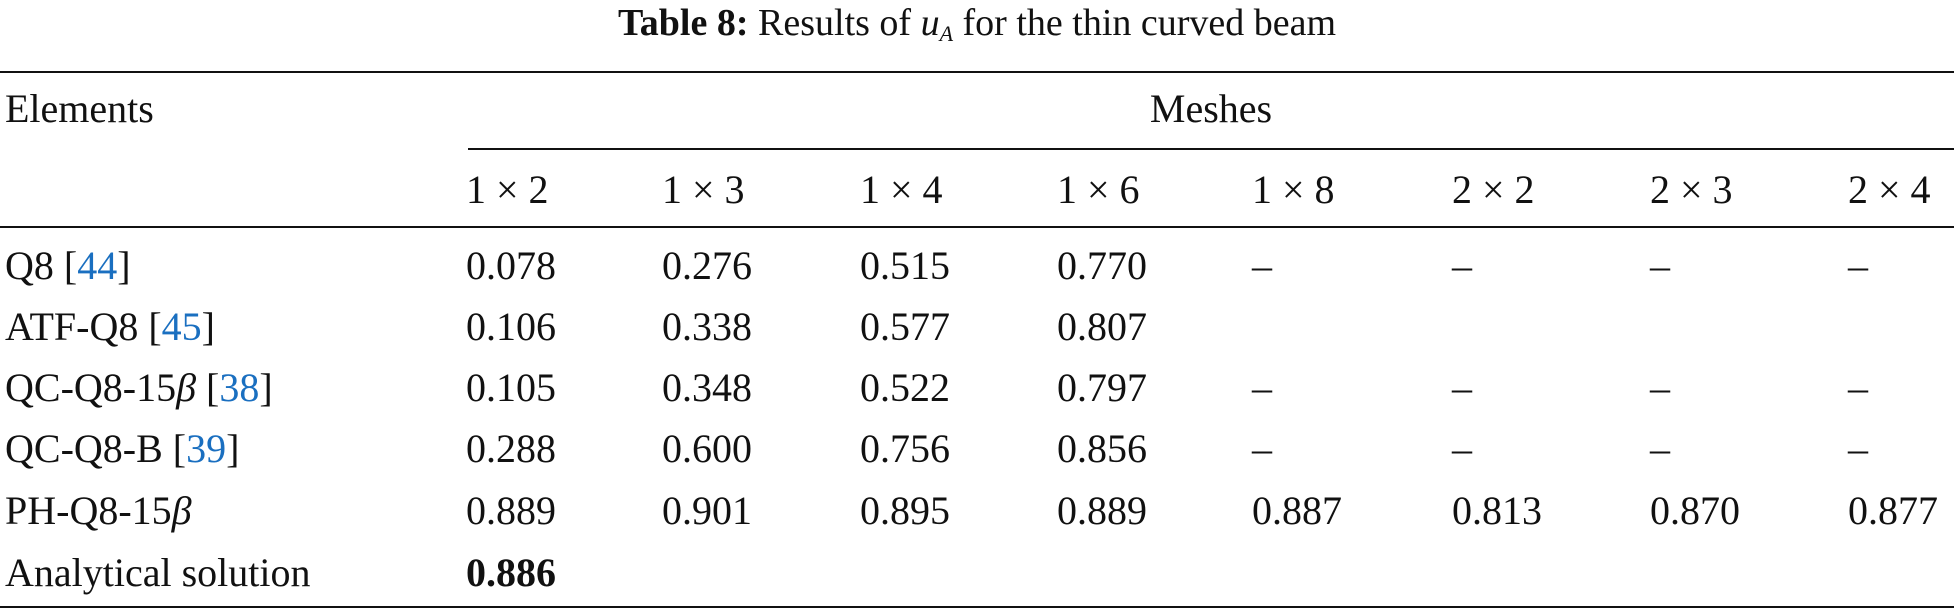 Image resolution: width=1954 pixels, height=612 pixels. What do you see at coordinates (946, 33) in the screenshot?
I see `caption-variable-subscript: A` at bounding box center [946, 33].